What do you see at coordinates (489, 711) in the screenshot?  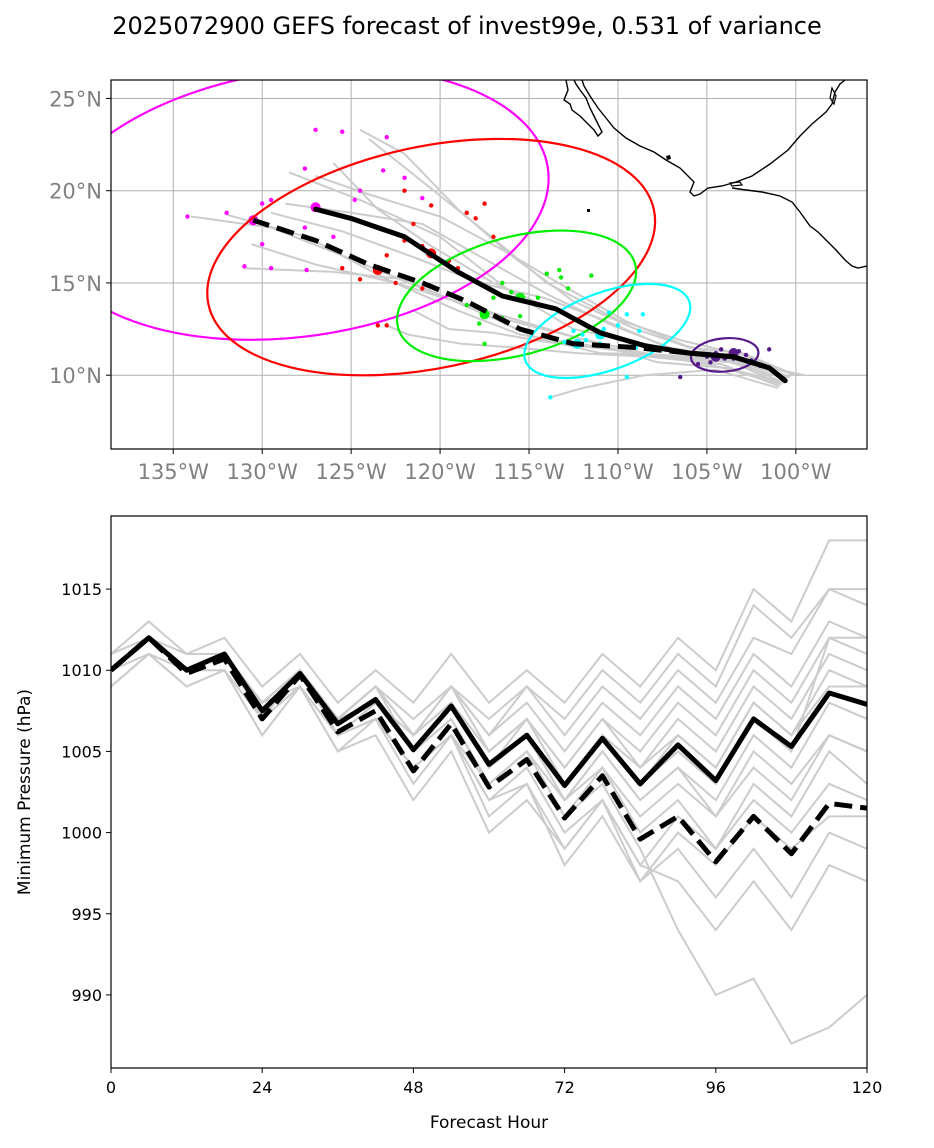 I see `pressure-mean-line-solid` at bounding box center [489, 711].